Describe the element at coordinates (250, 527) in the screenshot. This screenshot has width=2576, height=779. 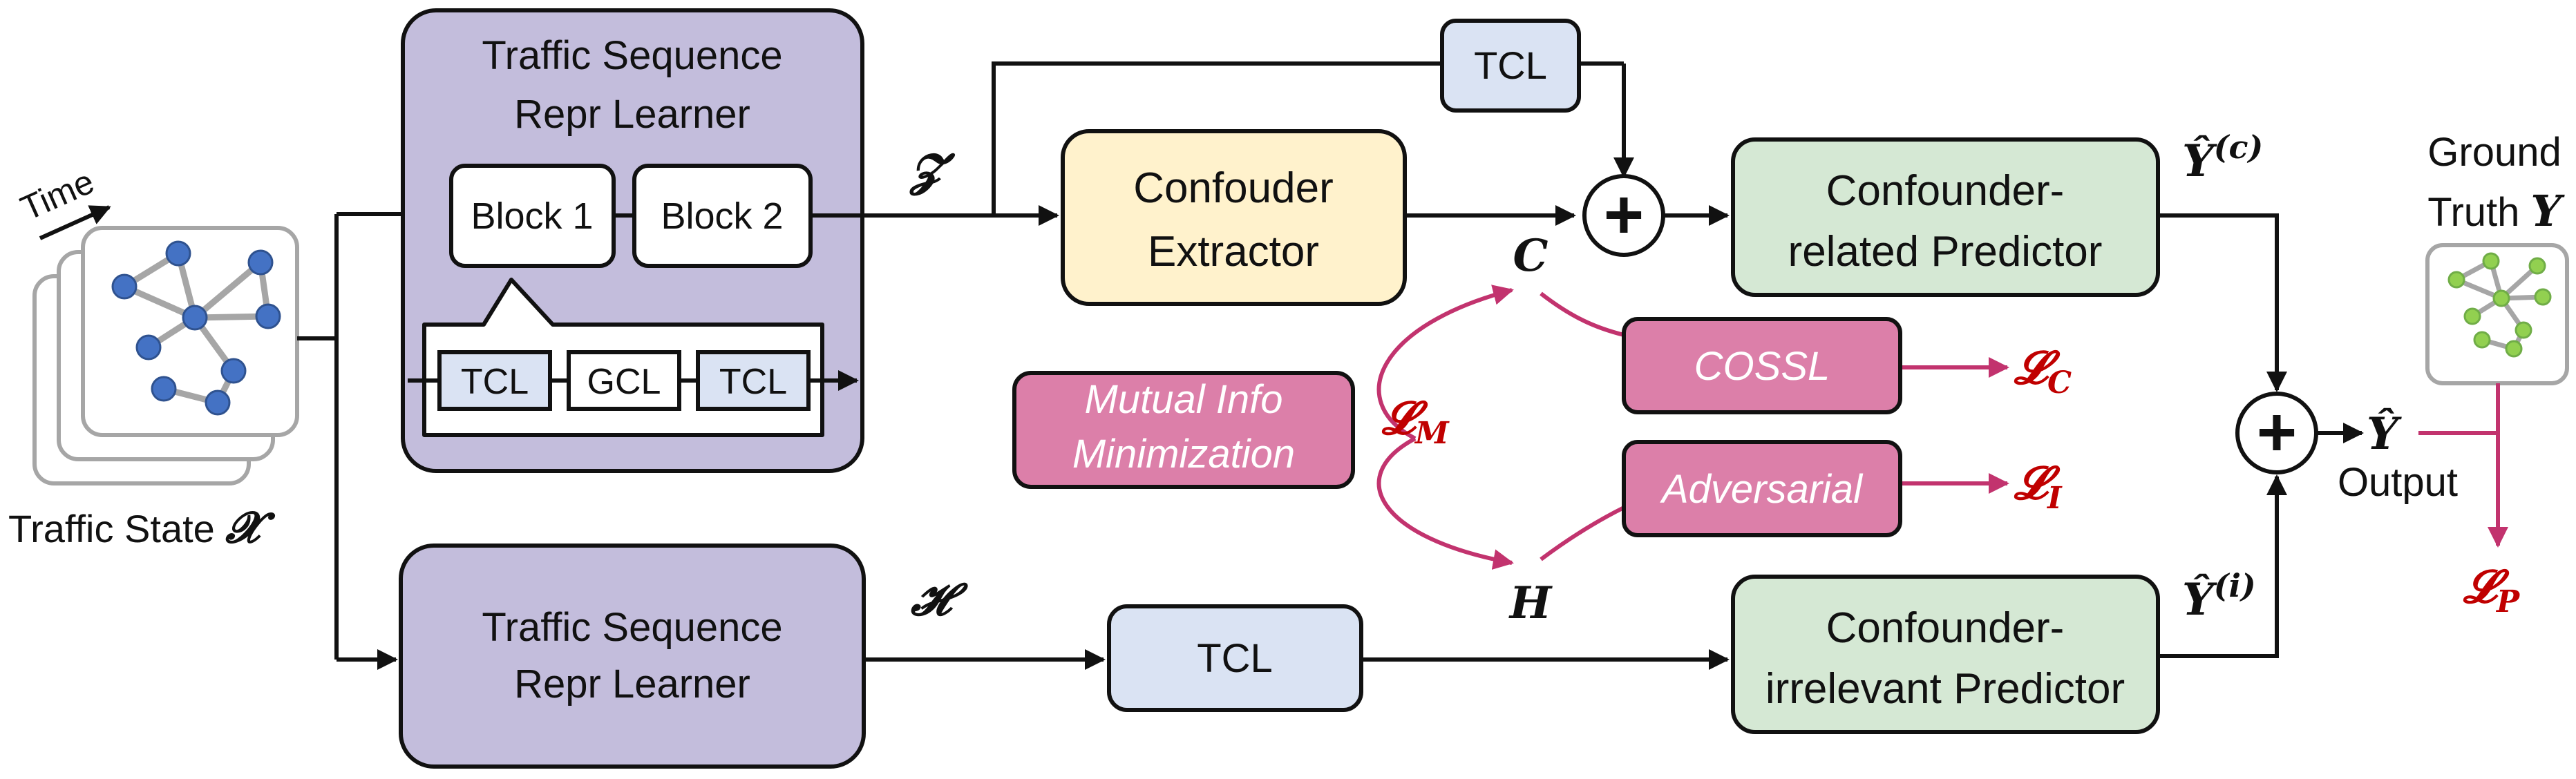
I see `traffic-state-symbol: 𝓧` at that location.